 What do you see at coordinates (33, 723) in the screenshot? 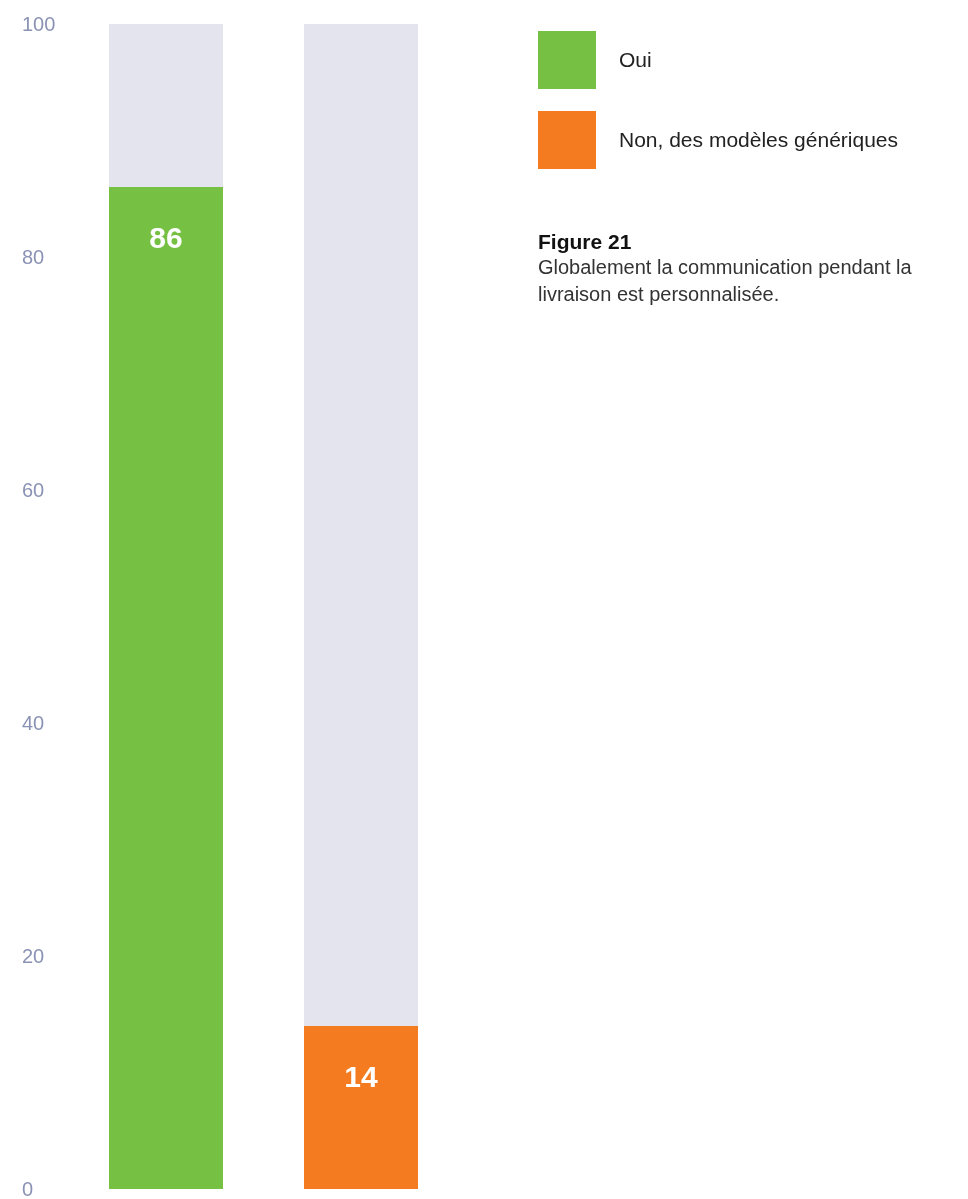
I see `y-tick-label: 40` at bounding box center [33, 723].